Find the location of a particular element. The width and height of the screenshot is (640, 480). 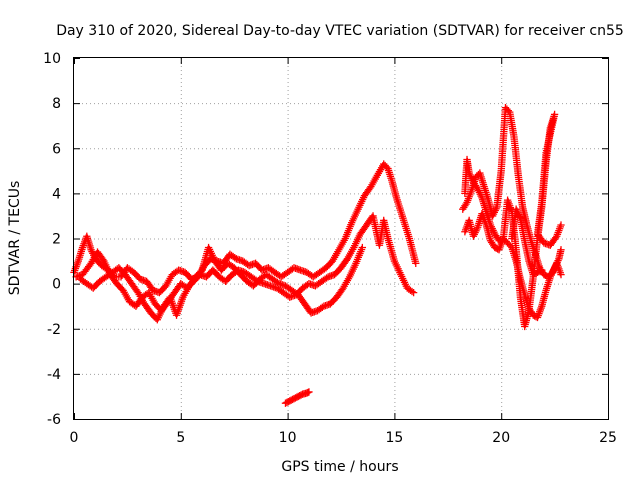

series-track-d is located at coordinates (297, 397).